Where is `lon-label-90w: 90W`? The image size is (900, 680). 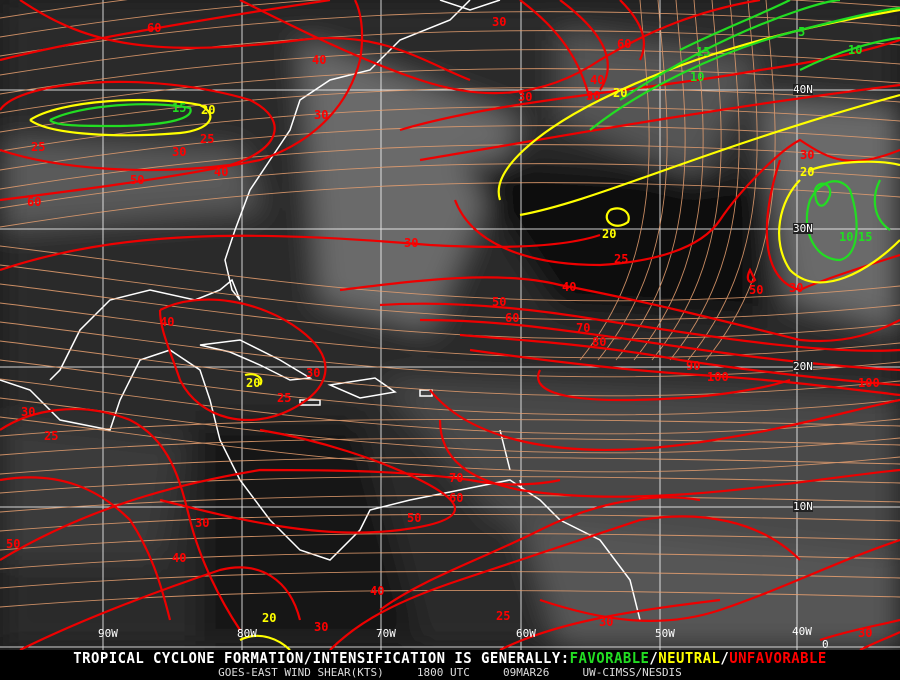 lon-label-90w: 90W is located at coordinates (108, 633).